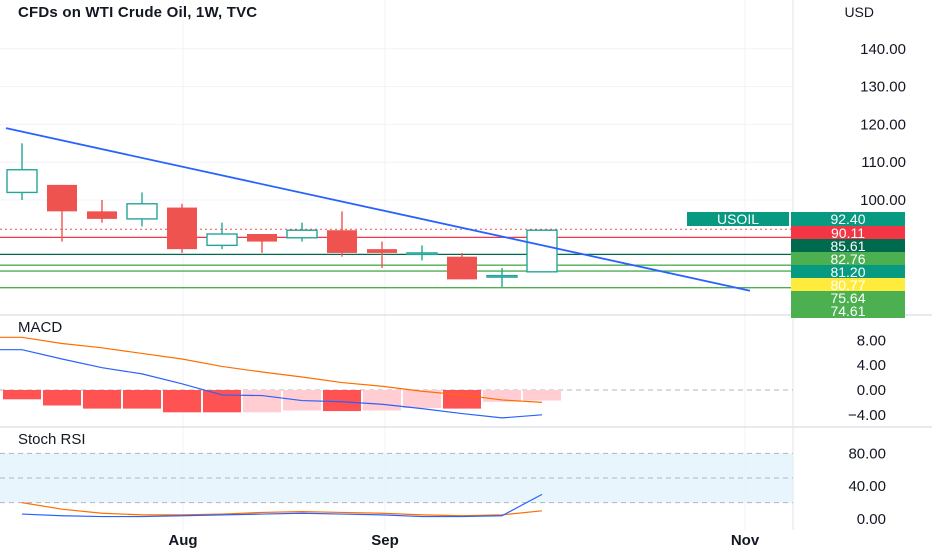  Describe the element at coordinates (867, 453) in the screenshot. I see `stoch-tick-label: 80.00` at that location.